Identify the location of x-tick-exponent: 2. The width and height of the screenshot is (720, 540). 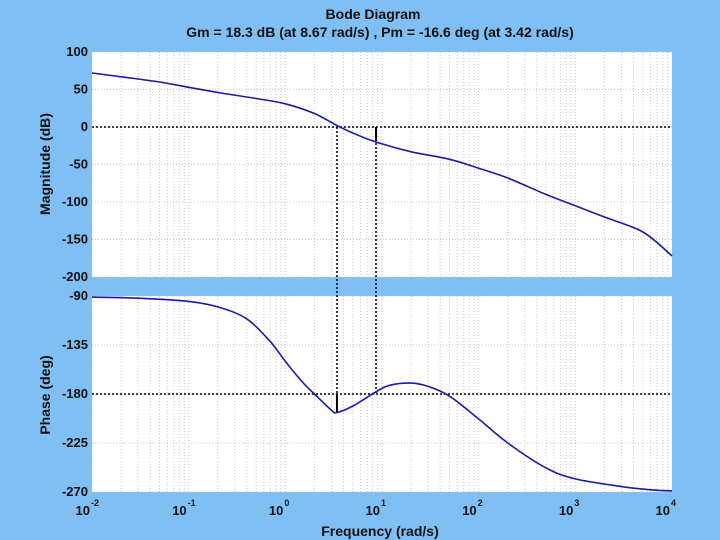
(480, 503).